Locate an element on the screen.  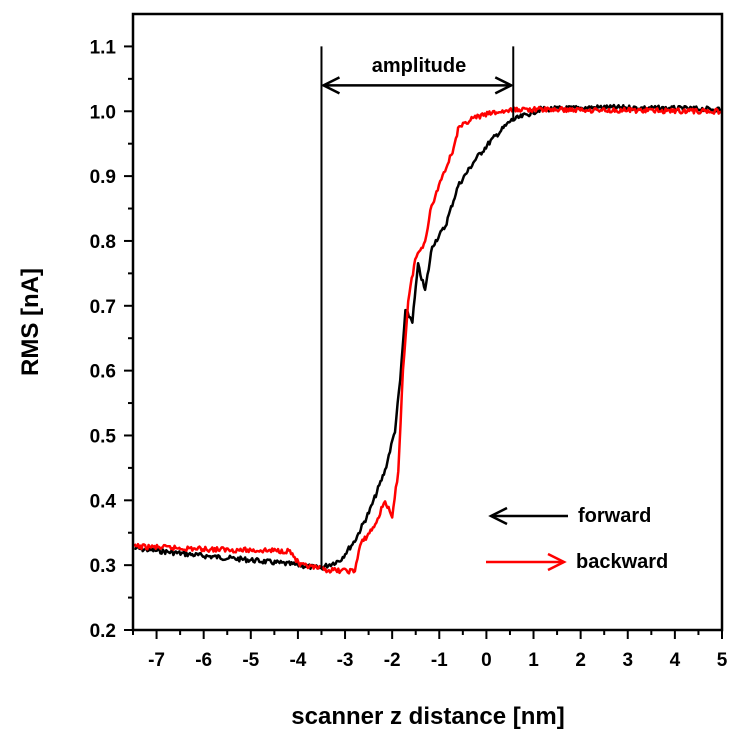
y-tick-label: 0.5 is located at coordinates (103, 436).